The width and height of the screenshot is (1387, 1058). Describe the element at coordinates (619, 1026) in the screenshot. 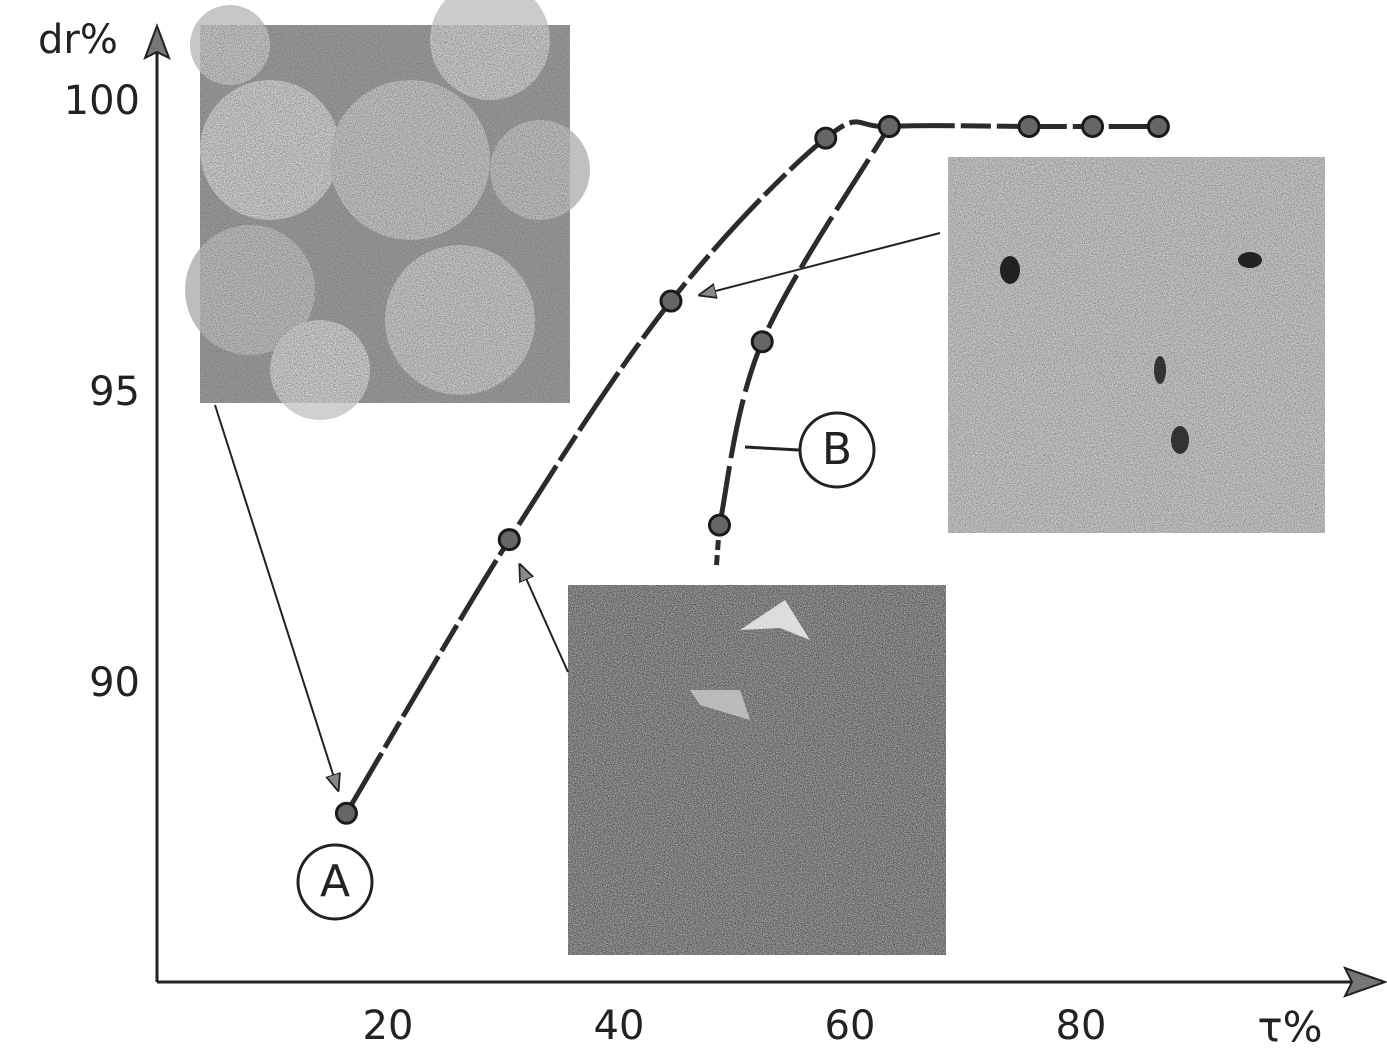

I see `x-tick-label: 40` at that location.